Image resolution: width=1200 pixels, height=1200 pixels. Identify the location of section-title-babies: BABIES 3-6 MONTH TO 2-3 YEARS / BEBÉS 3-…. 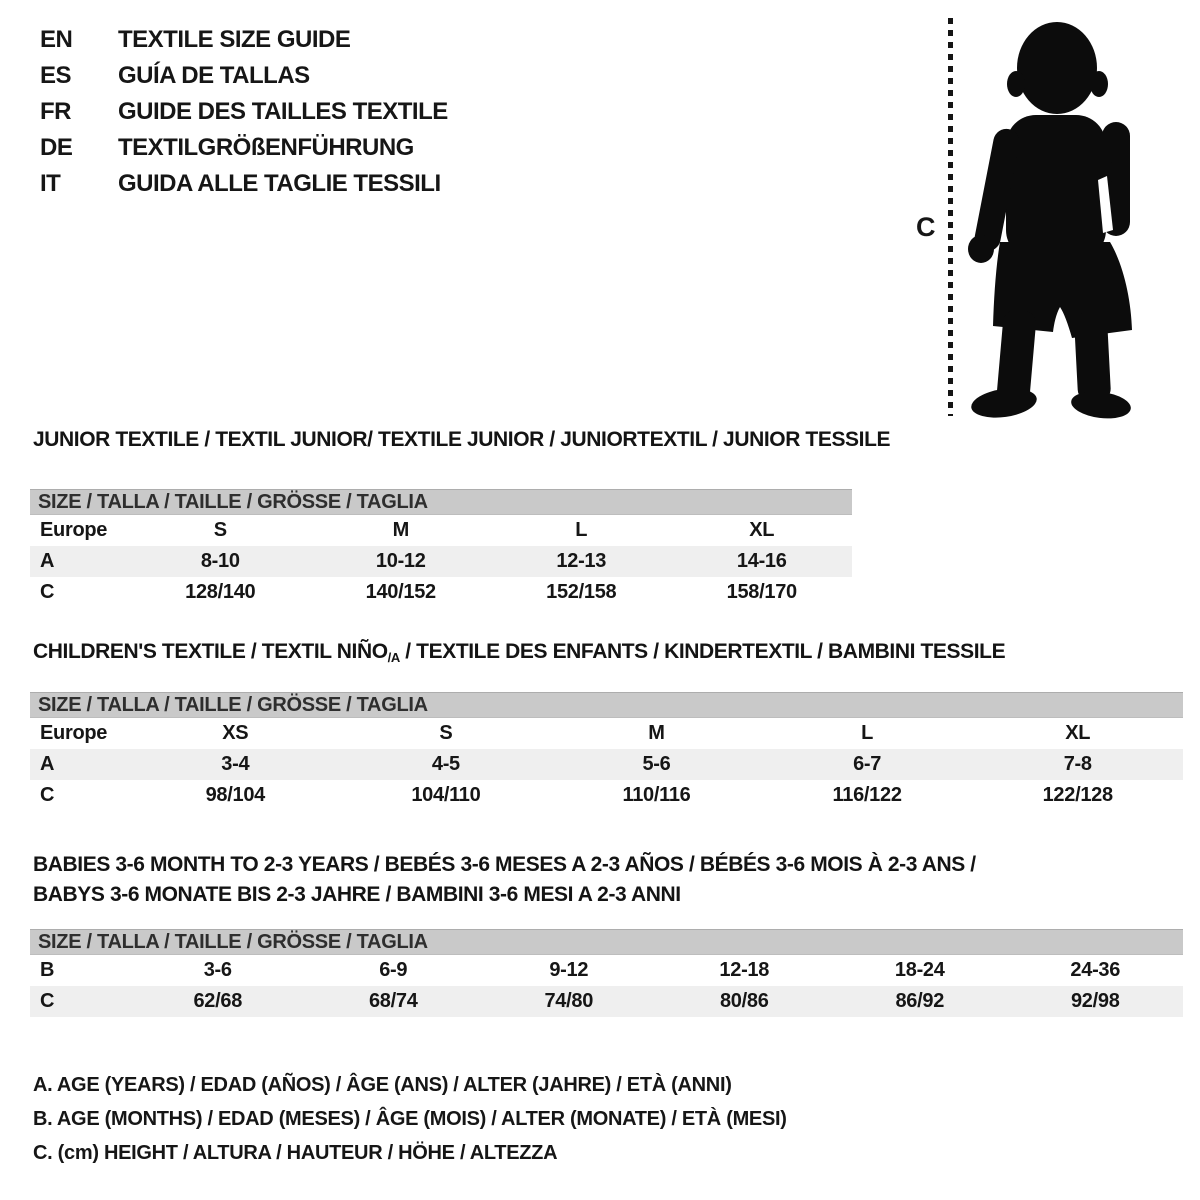
(533, 880).